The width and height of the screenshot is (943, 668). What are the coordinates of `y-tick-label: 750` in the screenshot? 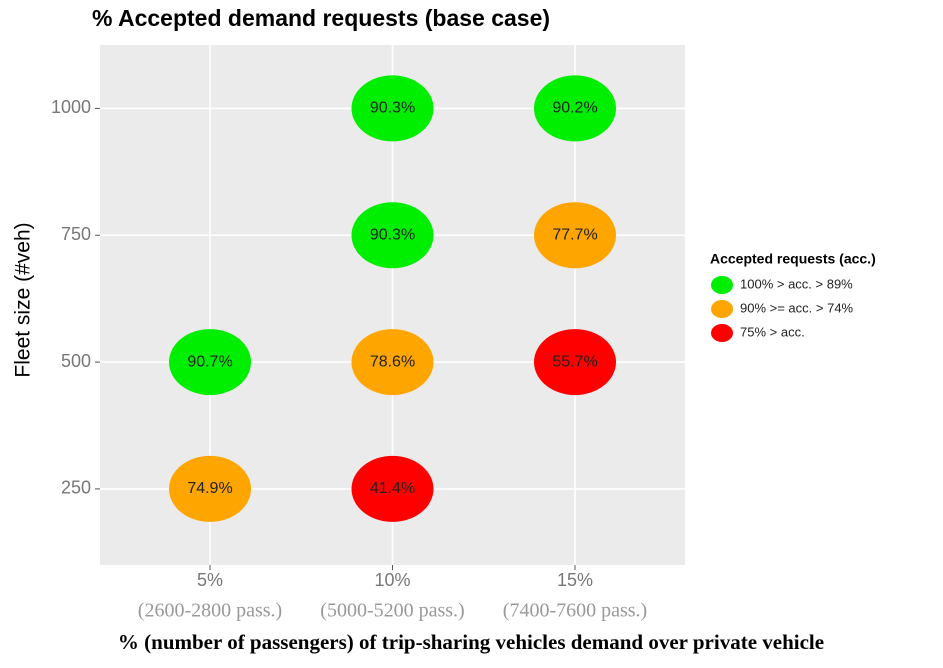 It's located at (76, 234).